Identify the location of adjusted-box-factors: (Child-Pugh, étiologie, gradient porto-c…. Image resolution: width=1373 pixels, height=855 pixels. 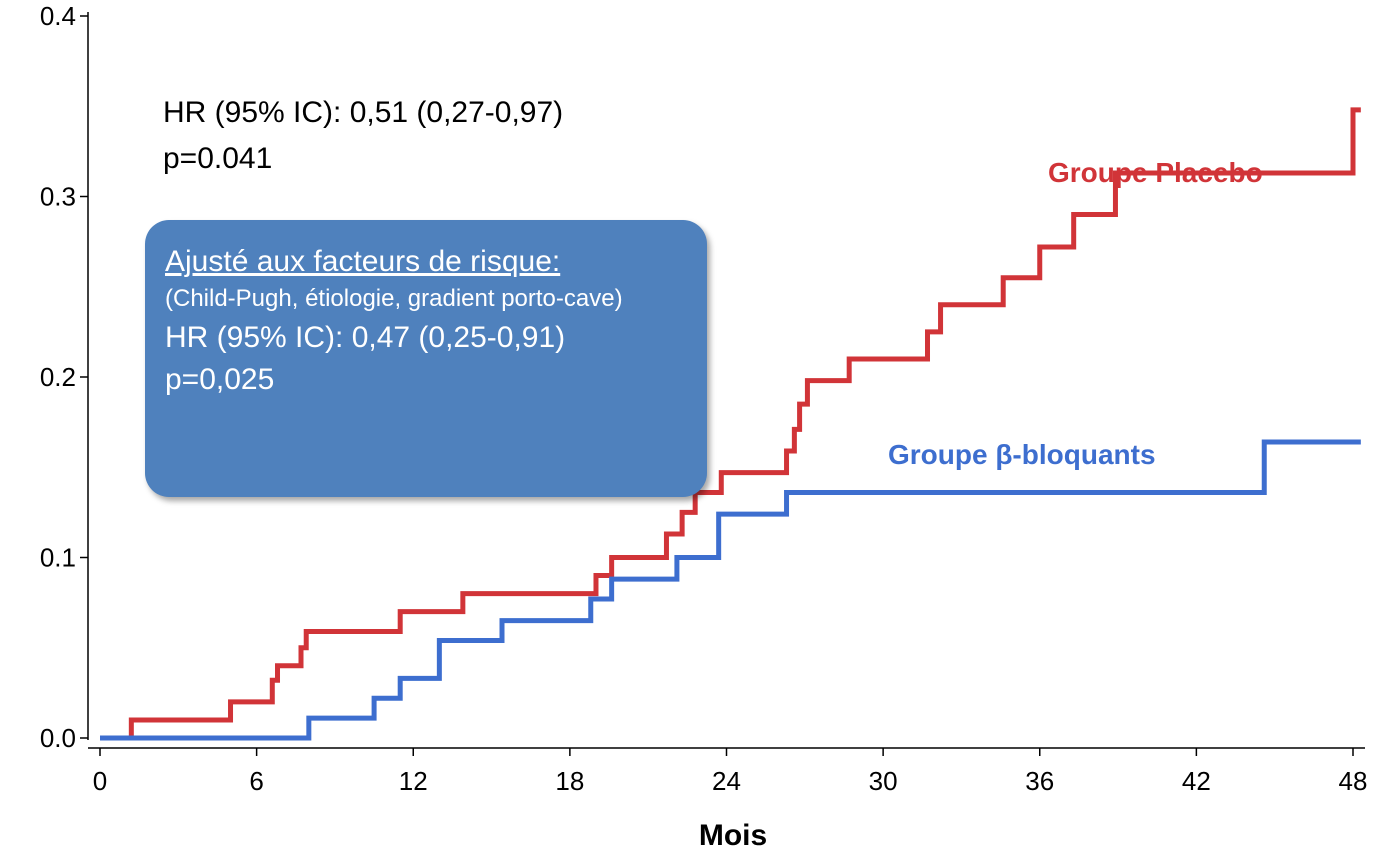
(394, 298).